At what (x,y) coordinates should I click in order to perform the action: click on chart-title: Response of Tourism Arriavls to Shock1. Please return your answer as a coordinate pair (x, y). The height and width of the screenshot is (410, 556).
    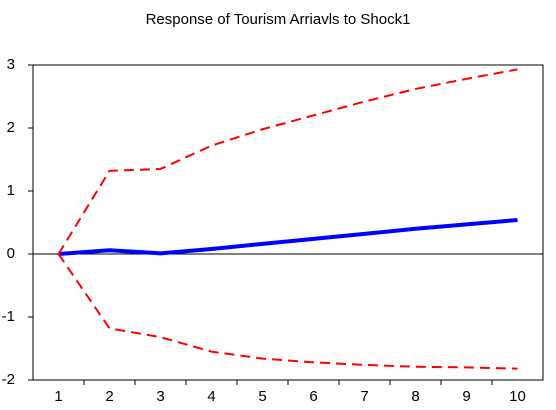
    Looking at the image, I should click on (278, 19).